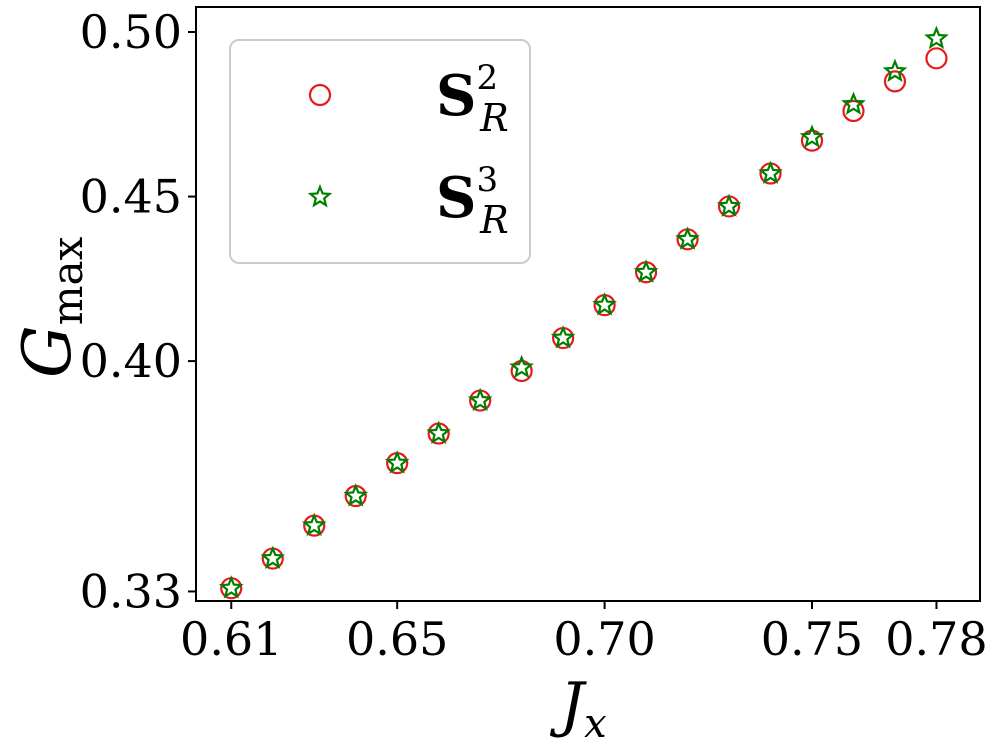  Describe the element at coordinates (408, 201) in the screenshot. I see `legend-entry-2: S3 R` at that location.